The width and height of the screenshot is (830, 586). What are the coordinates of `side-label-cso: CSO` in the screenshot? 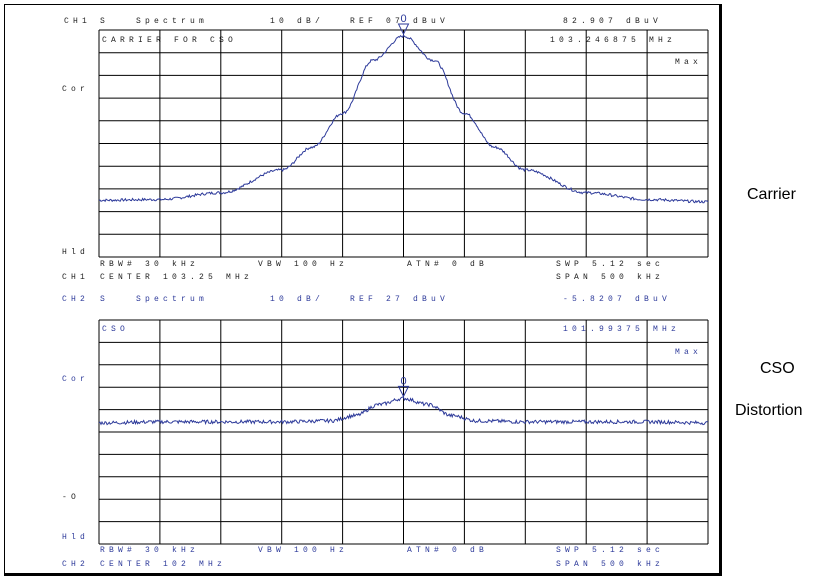 It's located at (777, 368).